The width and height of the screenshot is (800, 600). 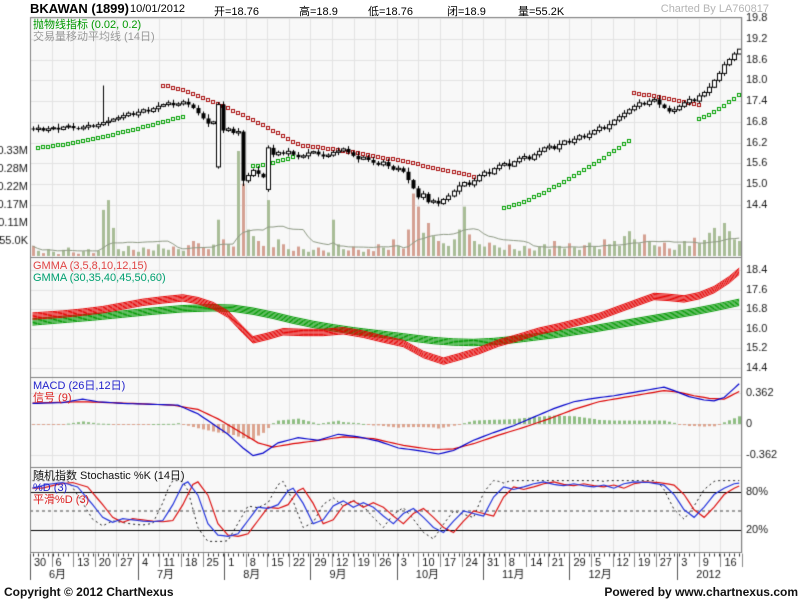 What do you see at coordinates (541, 12) in the screenshot?
I see `quote-volume: 量=55.2K` at bounding box center [541, 12].